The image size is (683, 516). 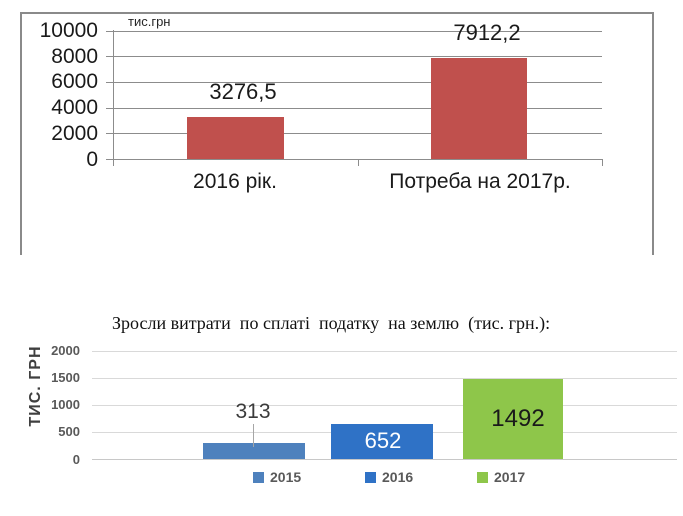 I want to click on legend-swatch-2015, so click(x=258, y=477).